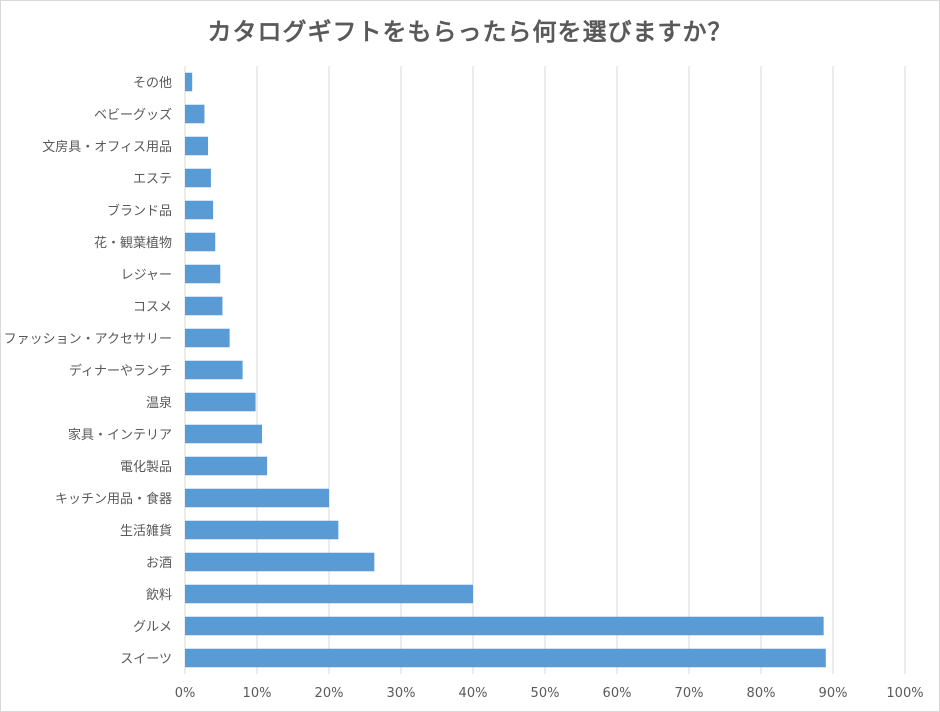 This screenshot has height=712, width=940. Describe the element at coordinates (139, 211) in the screenshot. I see `category-label: ブランド品` at that location.